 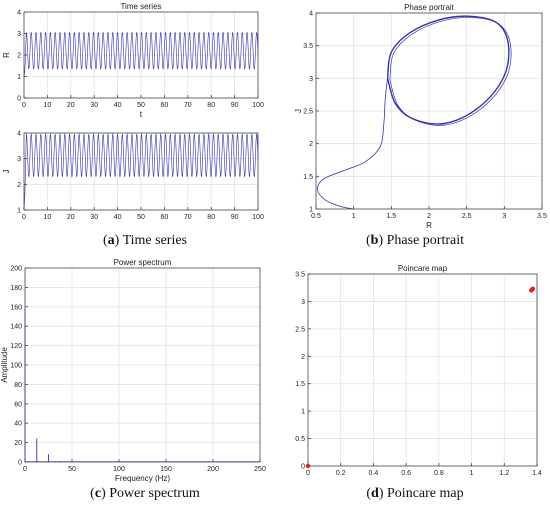 I want to click on x-tick-label: 3, so click(x=504, y=216).